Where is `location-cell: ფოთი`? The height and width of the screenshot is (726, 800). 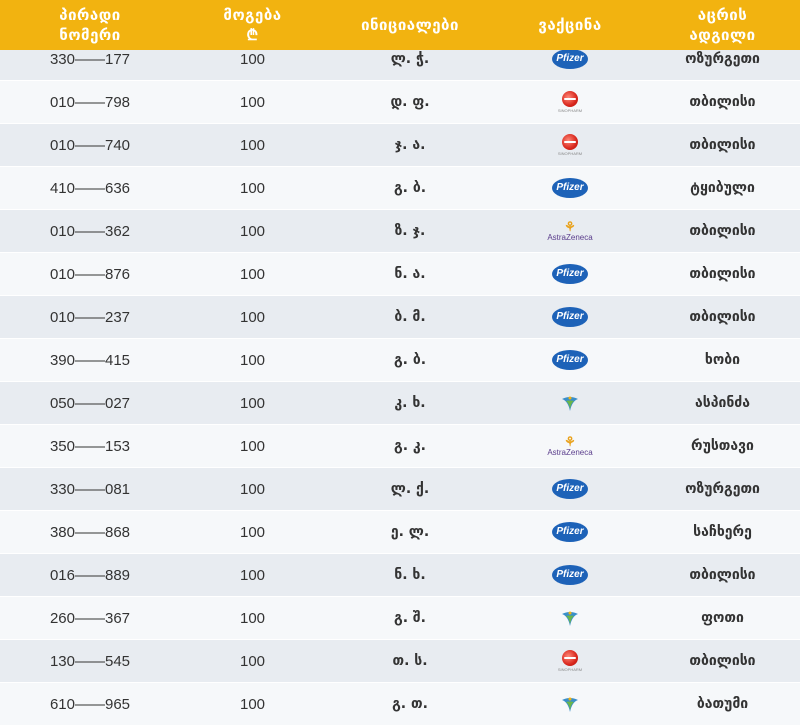
location-cell: ფოთი is located at coordinates (722, 618).